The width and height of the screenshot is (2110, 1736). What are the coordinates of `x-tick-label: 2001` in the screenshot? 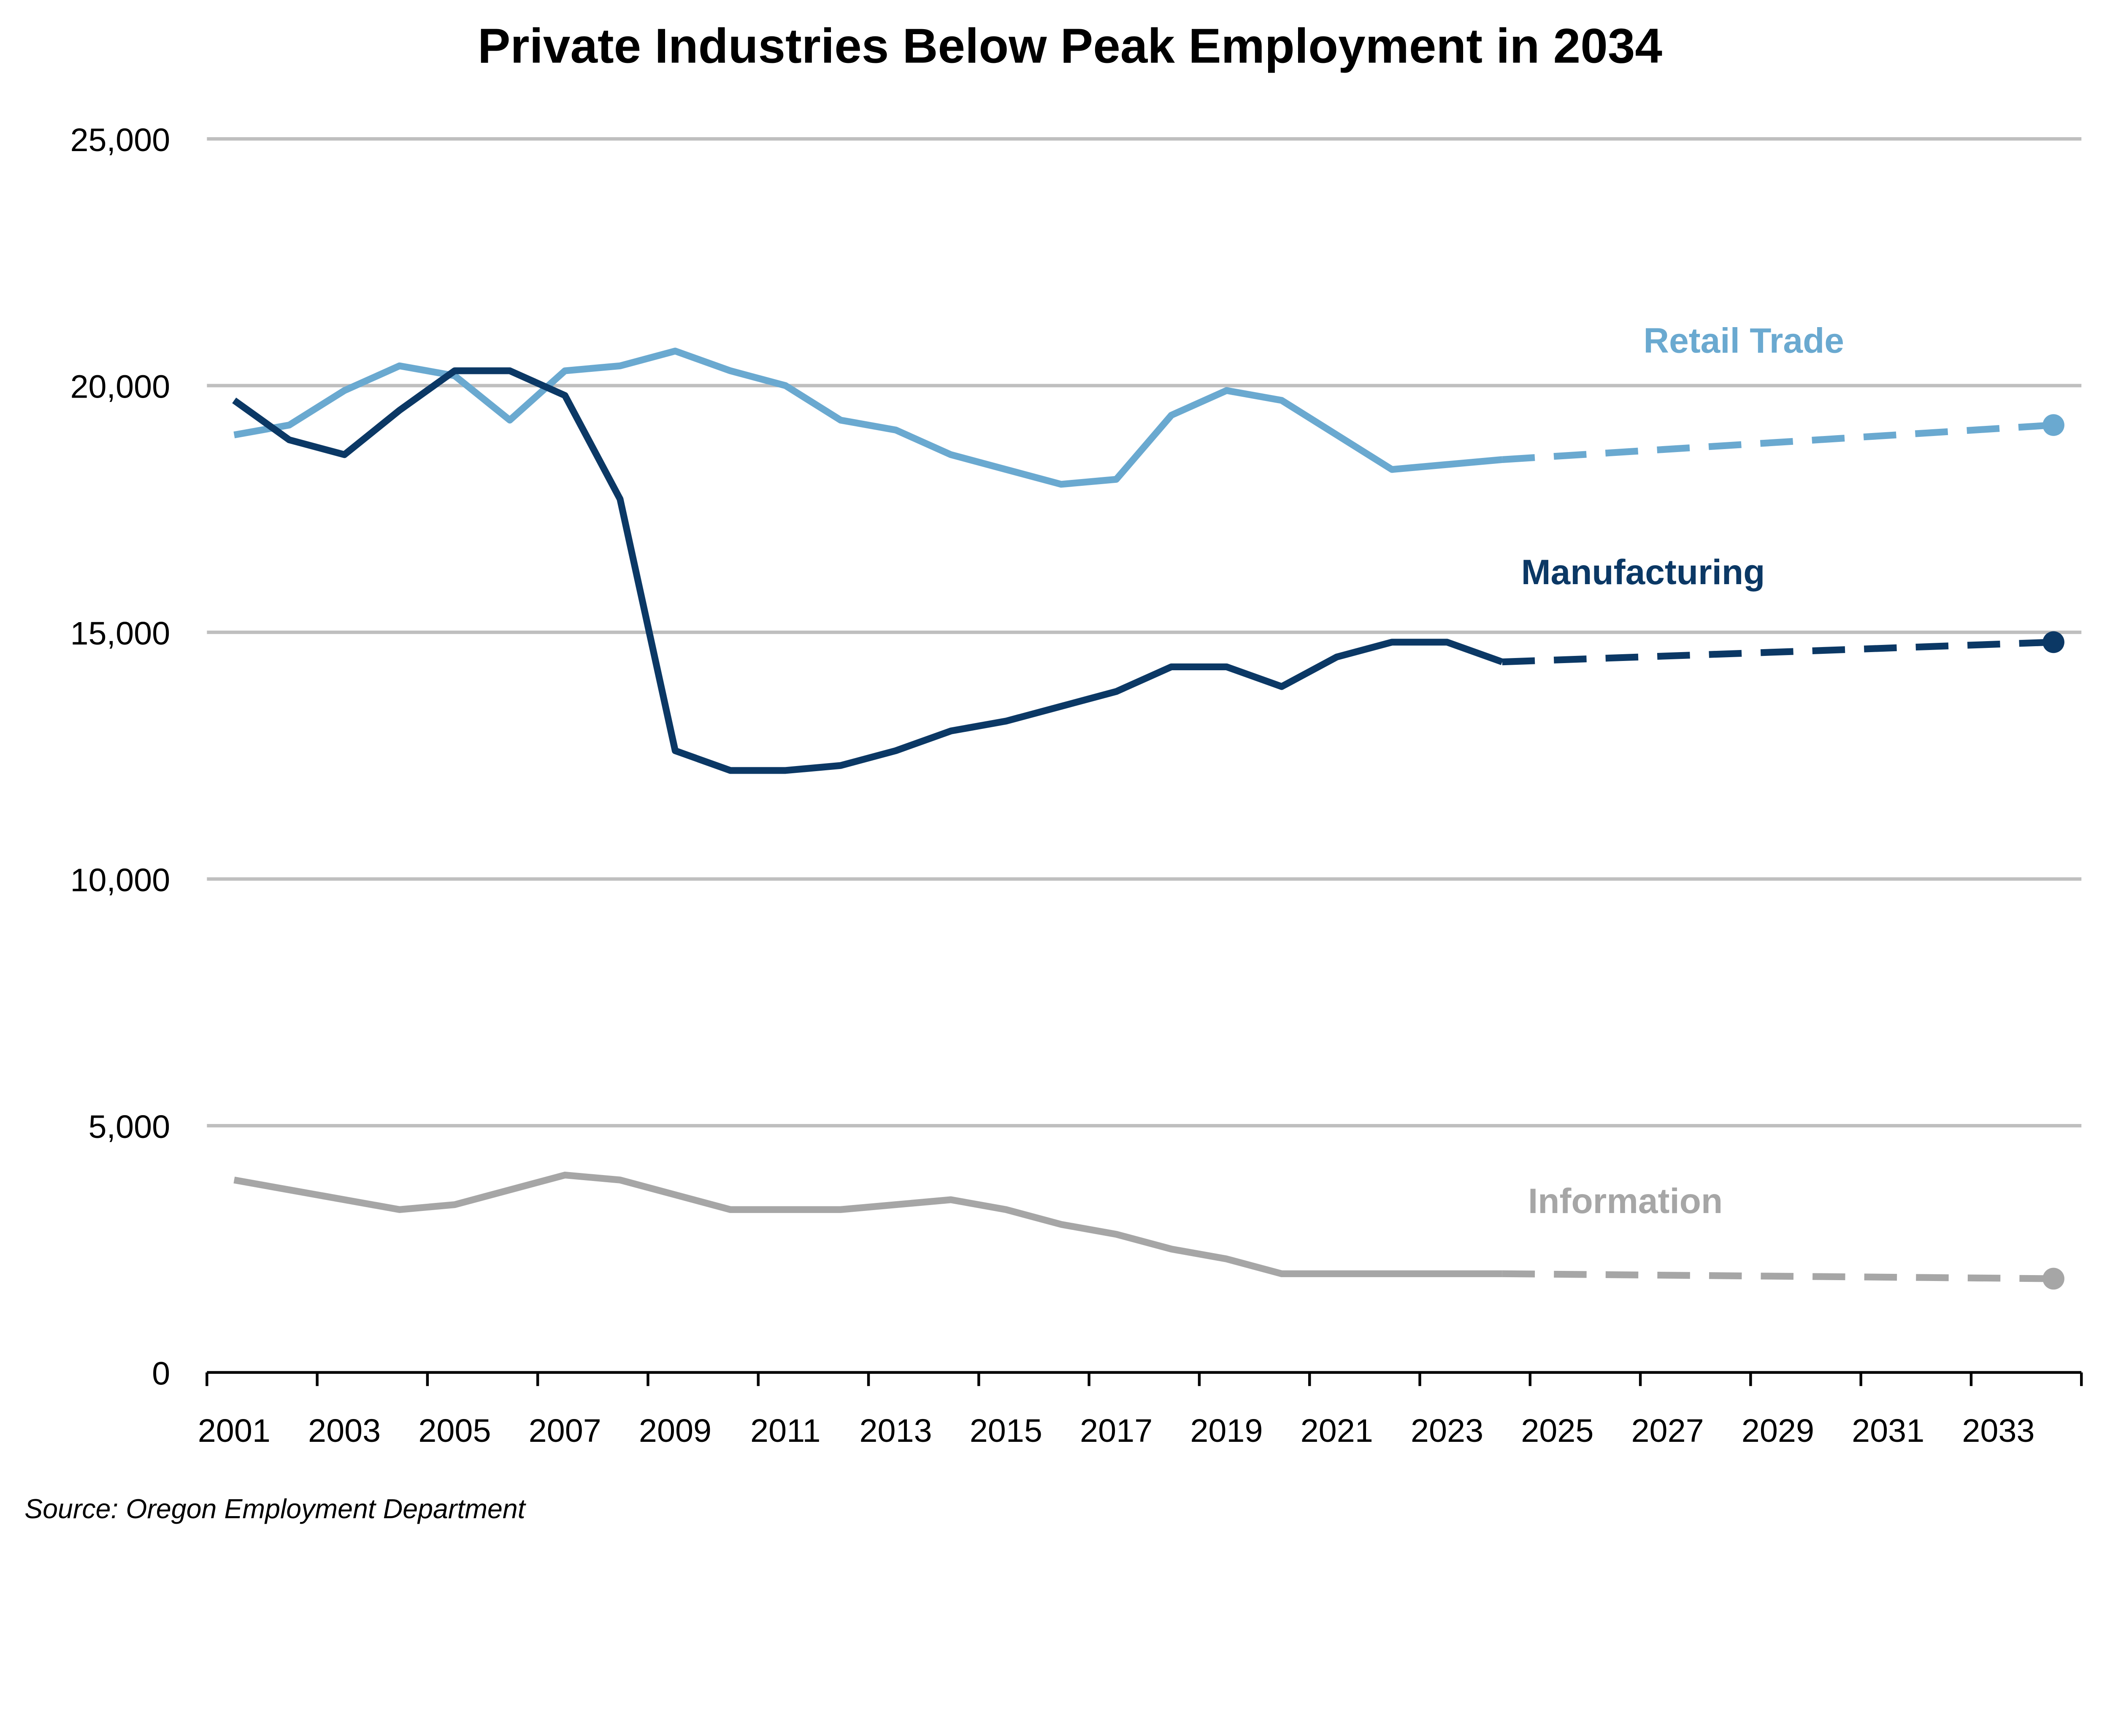 It's located at (234, 1431).